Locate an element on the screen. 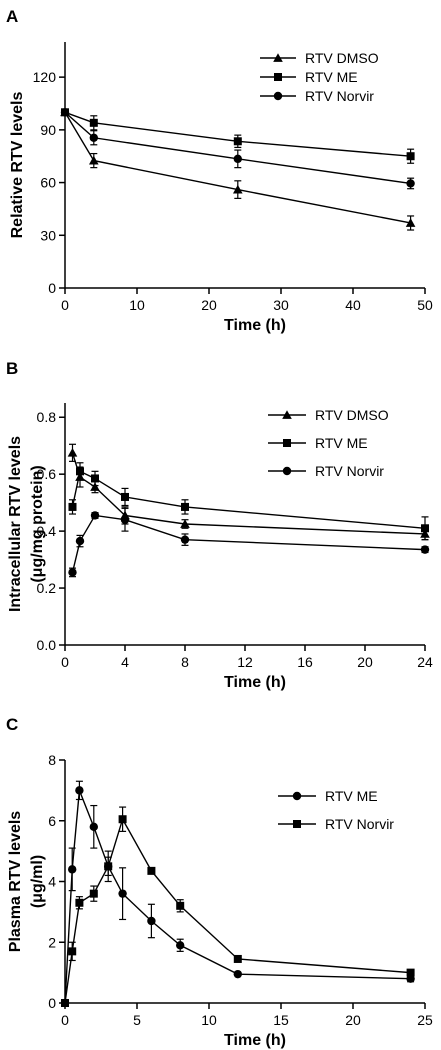  y-tick-label: 0.0 is located at coordinates (47, 645).